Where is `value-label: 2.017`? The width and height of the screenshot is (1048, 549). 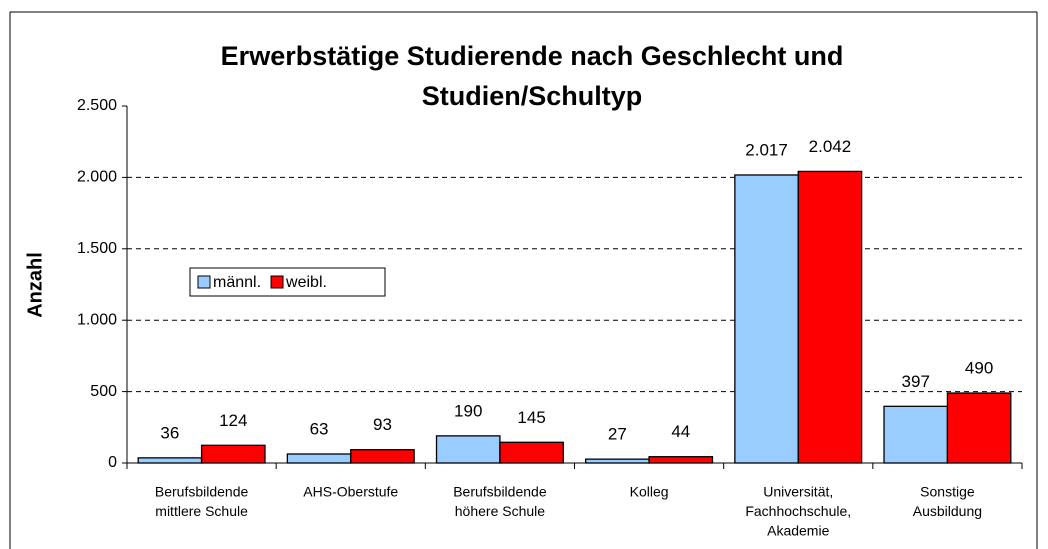 value-label: 2.017 is located at coordinates (766, 149).